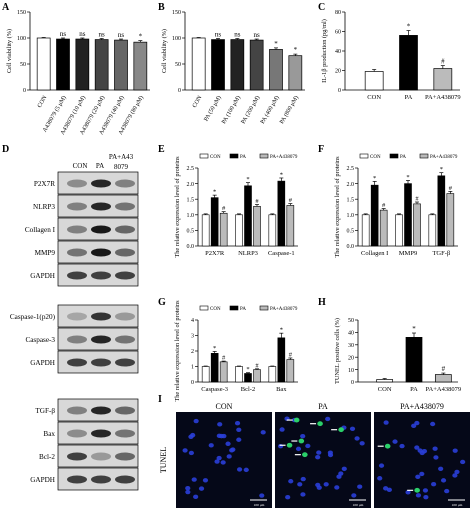  Describe the element at coordinates (33, 317) in the screenshot. I see `blot-label: Caspase-1(p20)` at that location.